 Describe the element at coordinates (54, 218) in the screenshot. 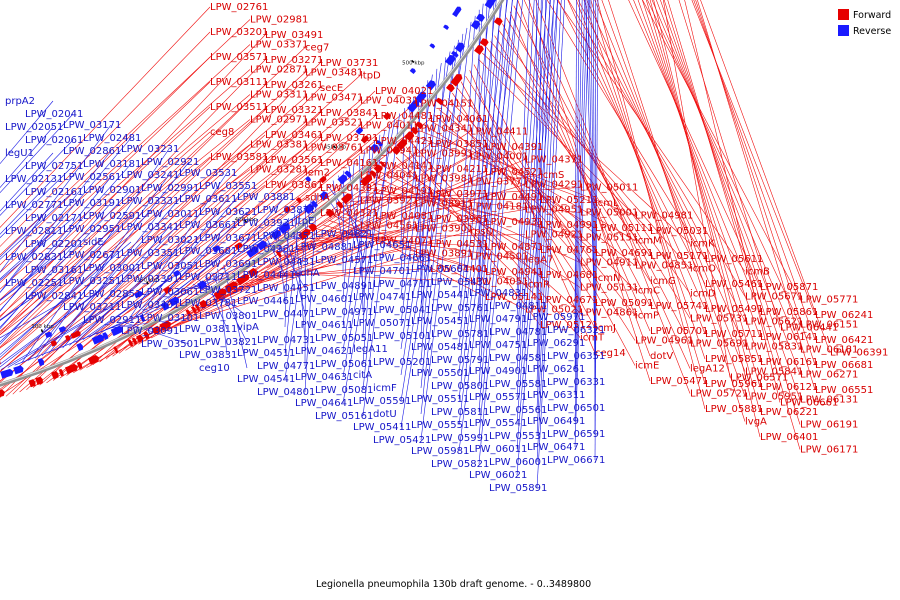

I see `reverse-gene-label: LPW_02171` at that location.